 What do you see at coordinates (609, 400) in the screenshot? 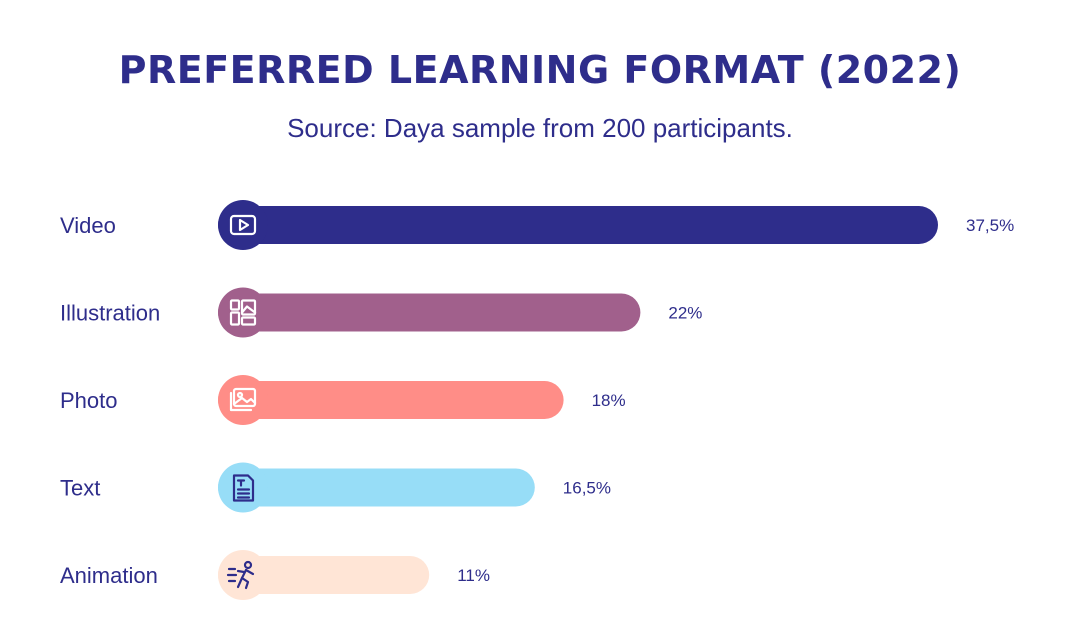
I see `value-label: 18%` at bounding box center [609, 400].